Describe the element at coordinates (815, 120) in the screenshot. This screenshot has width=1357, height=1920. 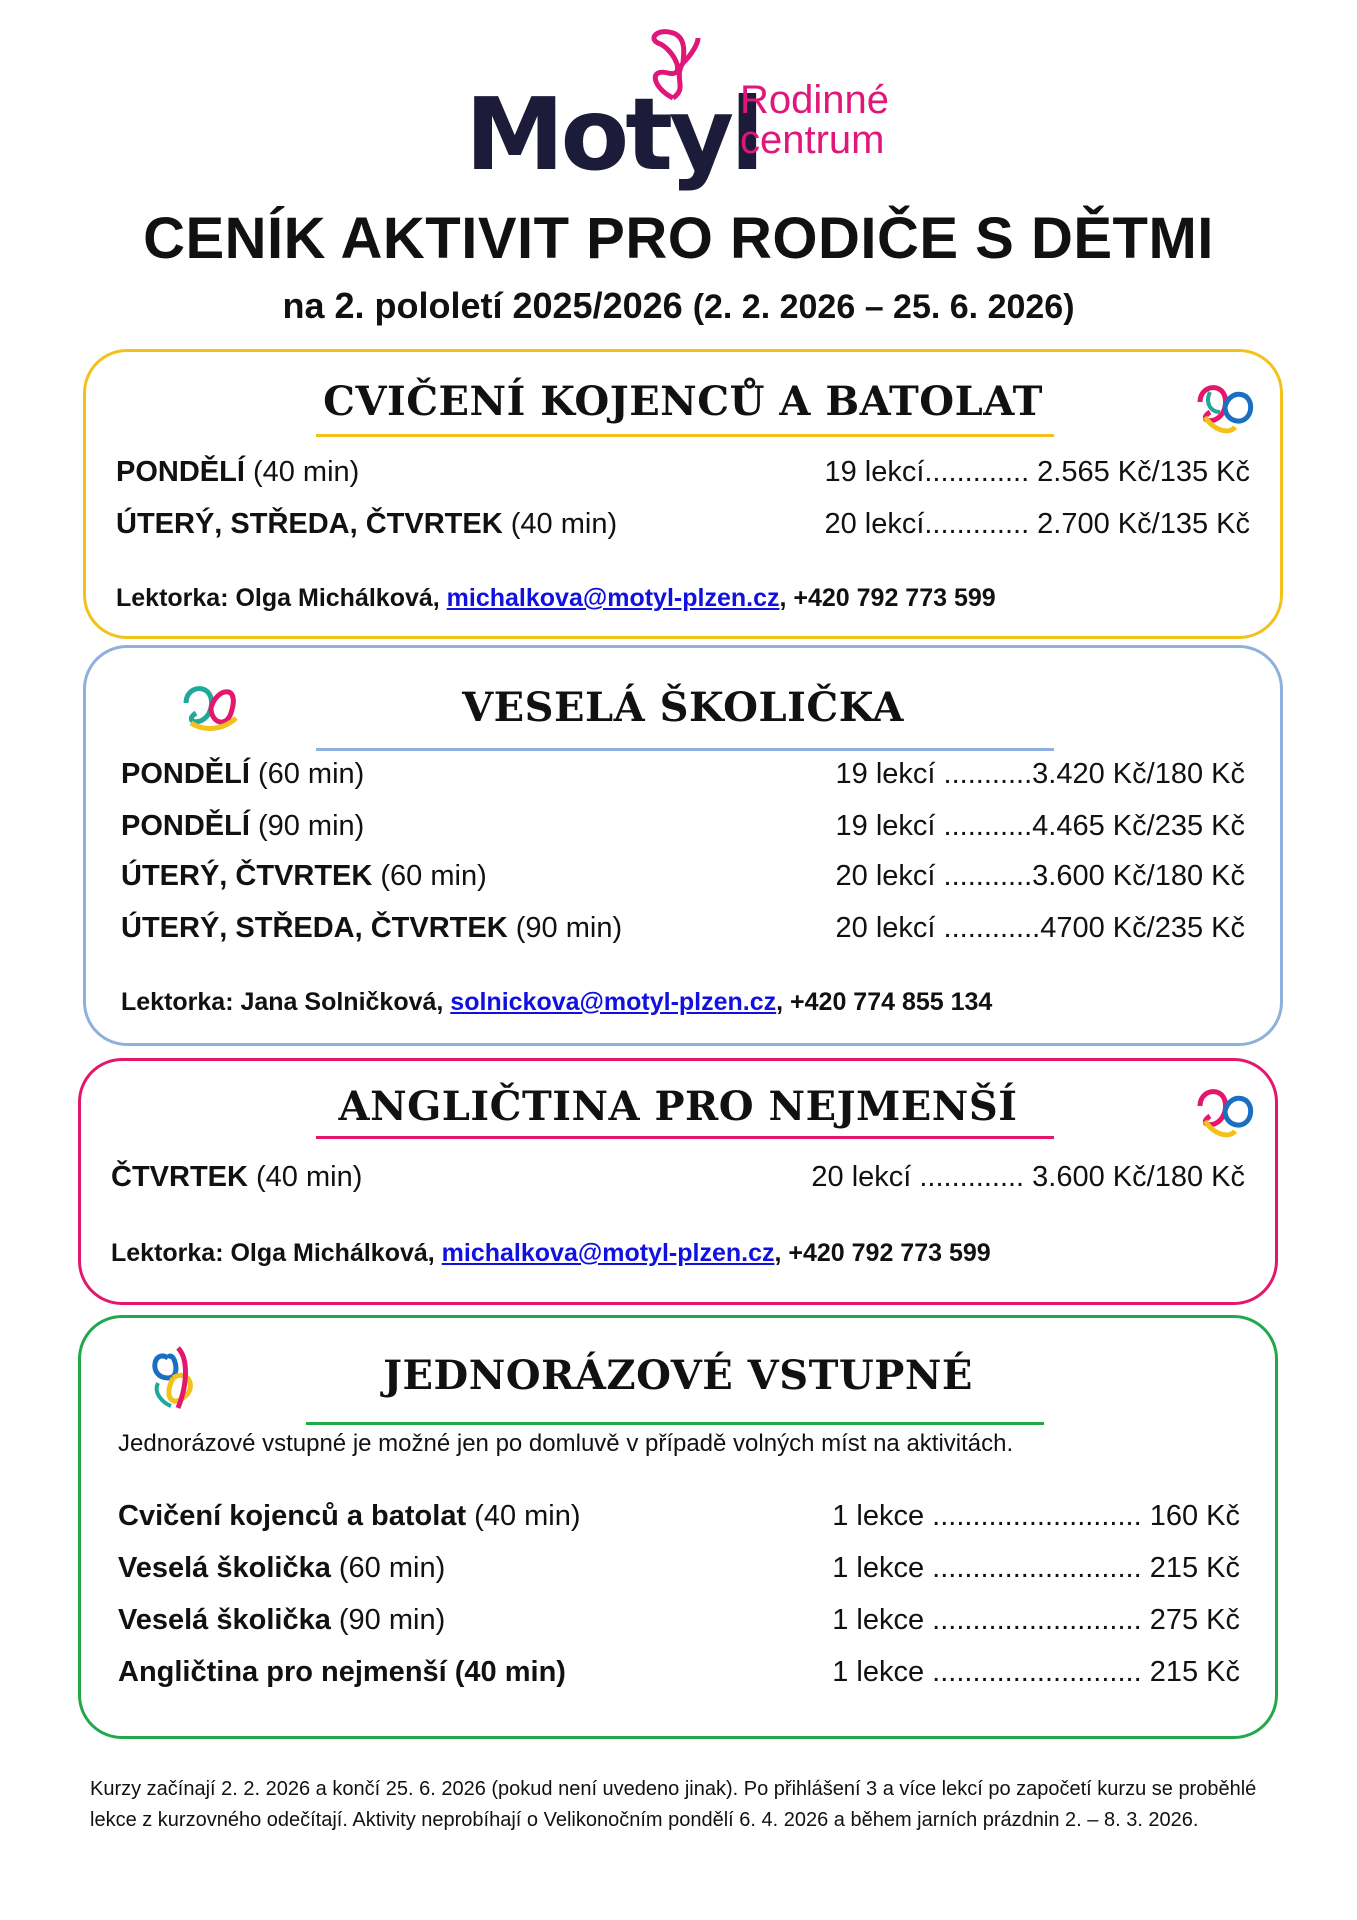
I see `logo-tagline: Rodinné centrum` at that location.